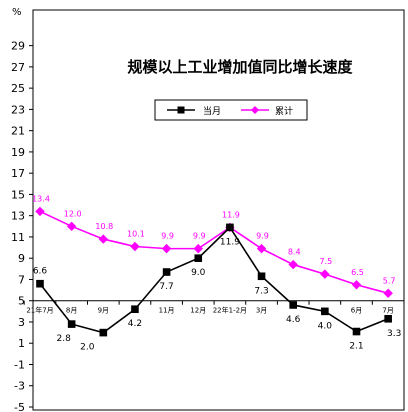 This screenshot has height=412, width=408. I want to click on monthly-data-label: 4.2, so click(135, 324).